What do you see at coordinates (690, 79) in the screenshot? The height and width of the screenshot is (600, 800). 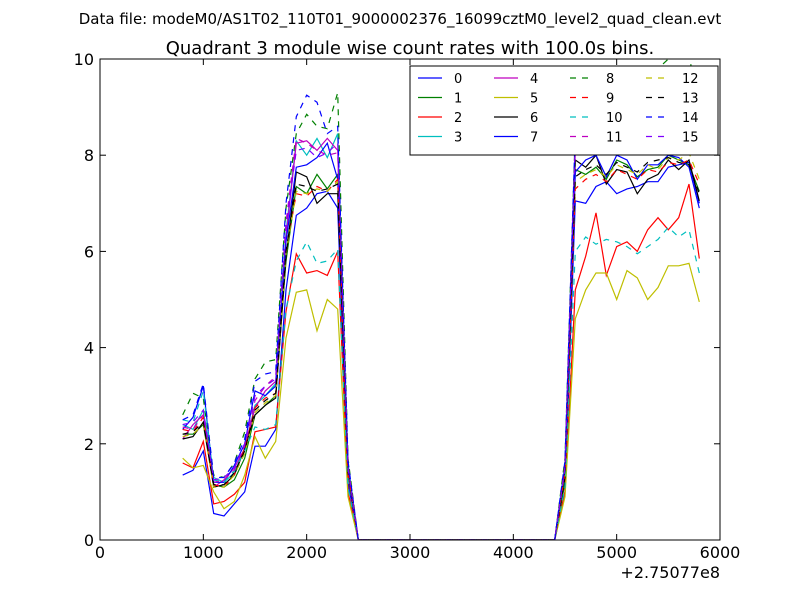 I see `legend-label-12: 12` at bounding box center [690, 79].